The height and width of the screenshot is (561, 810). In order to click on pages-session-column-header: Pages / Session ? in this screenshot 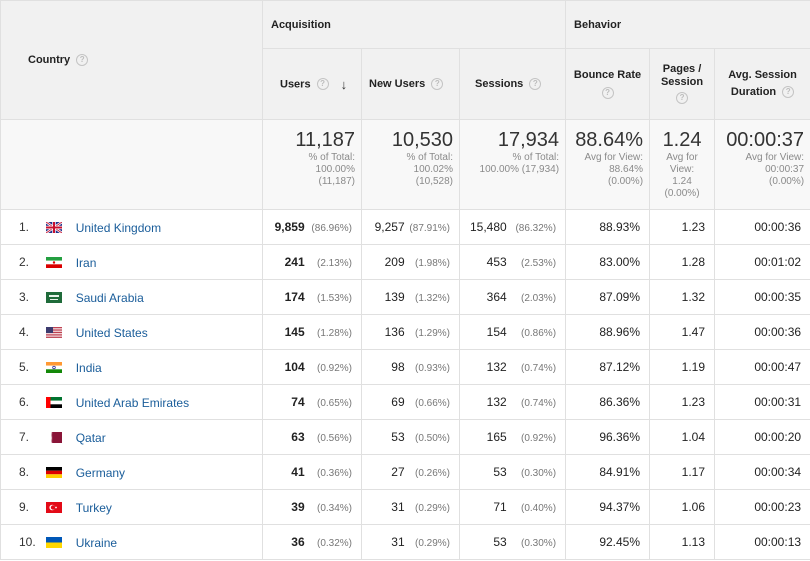, I will do `click(682, 84)`.